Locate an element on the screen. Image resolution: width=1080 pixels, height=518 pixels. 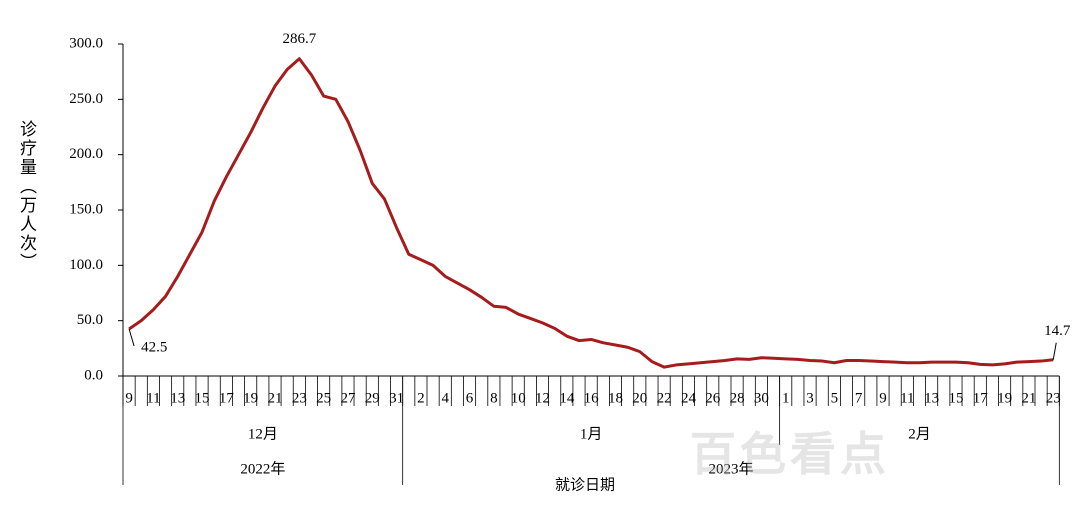
x-tick-label: 1 is located at coordinates (786, 398).